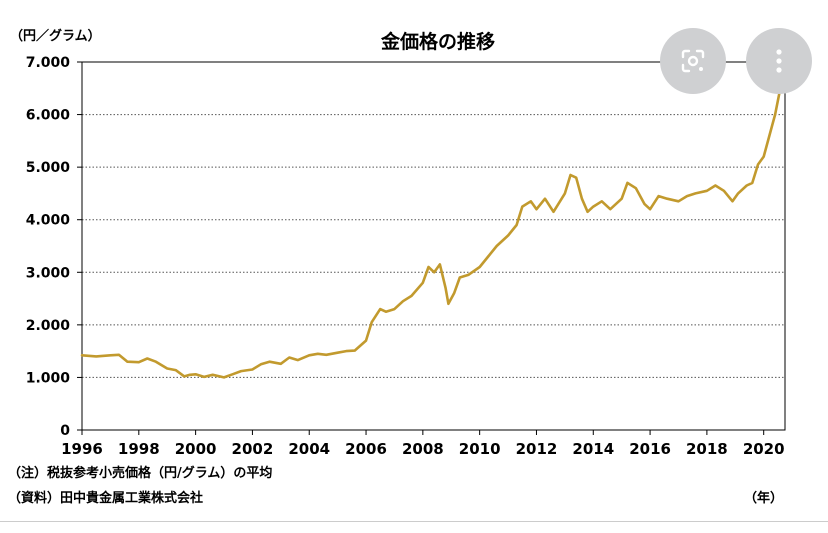 The height and width of the screenshot is (533, 828). I want to click on lens-button, so click(693, 61).